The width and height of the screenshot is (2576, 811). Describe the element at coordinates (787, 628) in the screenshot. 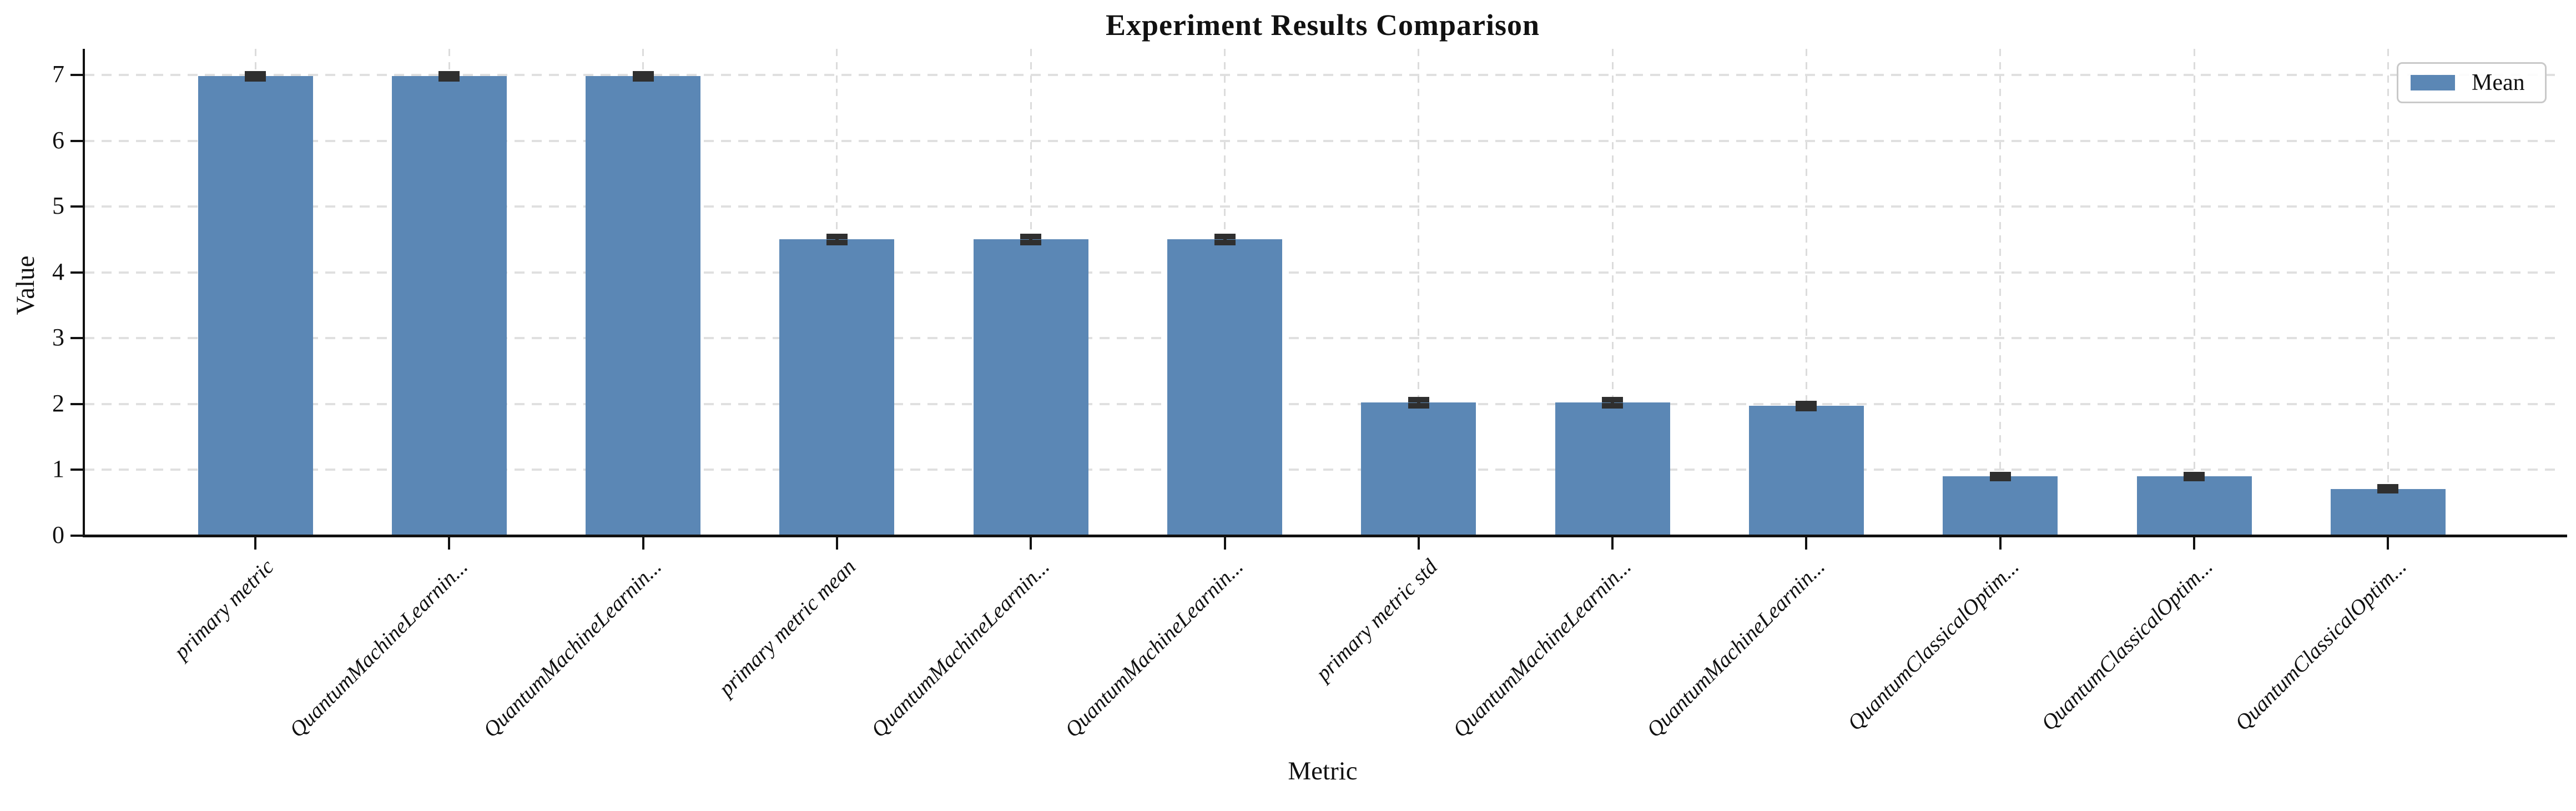

I see `x-tick-label: primary metric mean` at that location.